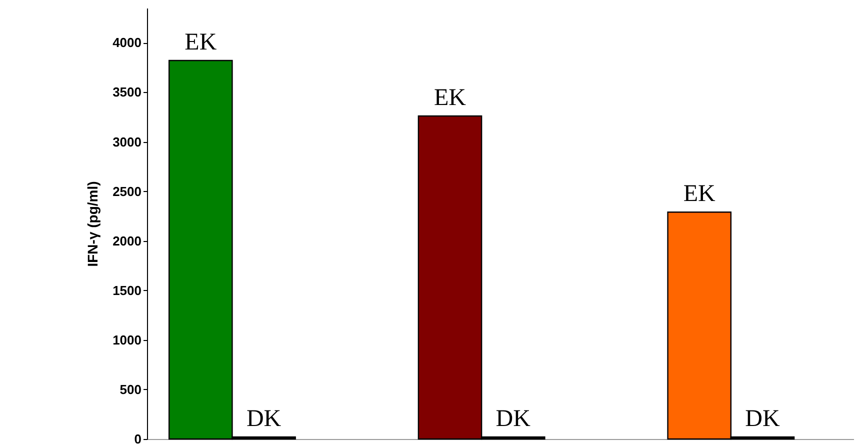 This screenshot has height=445, width=868. Describe the element at coordinates (127, 142) in the screenshot. I see `y-tick-label: 3000` at that location.